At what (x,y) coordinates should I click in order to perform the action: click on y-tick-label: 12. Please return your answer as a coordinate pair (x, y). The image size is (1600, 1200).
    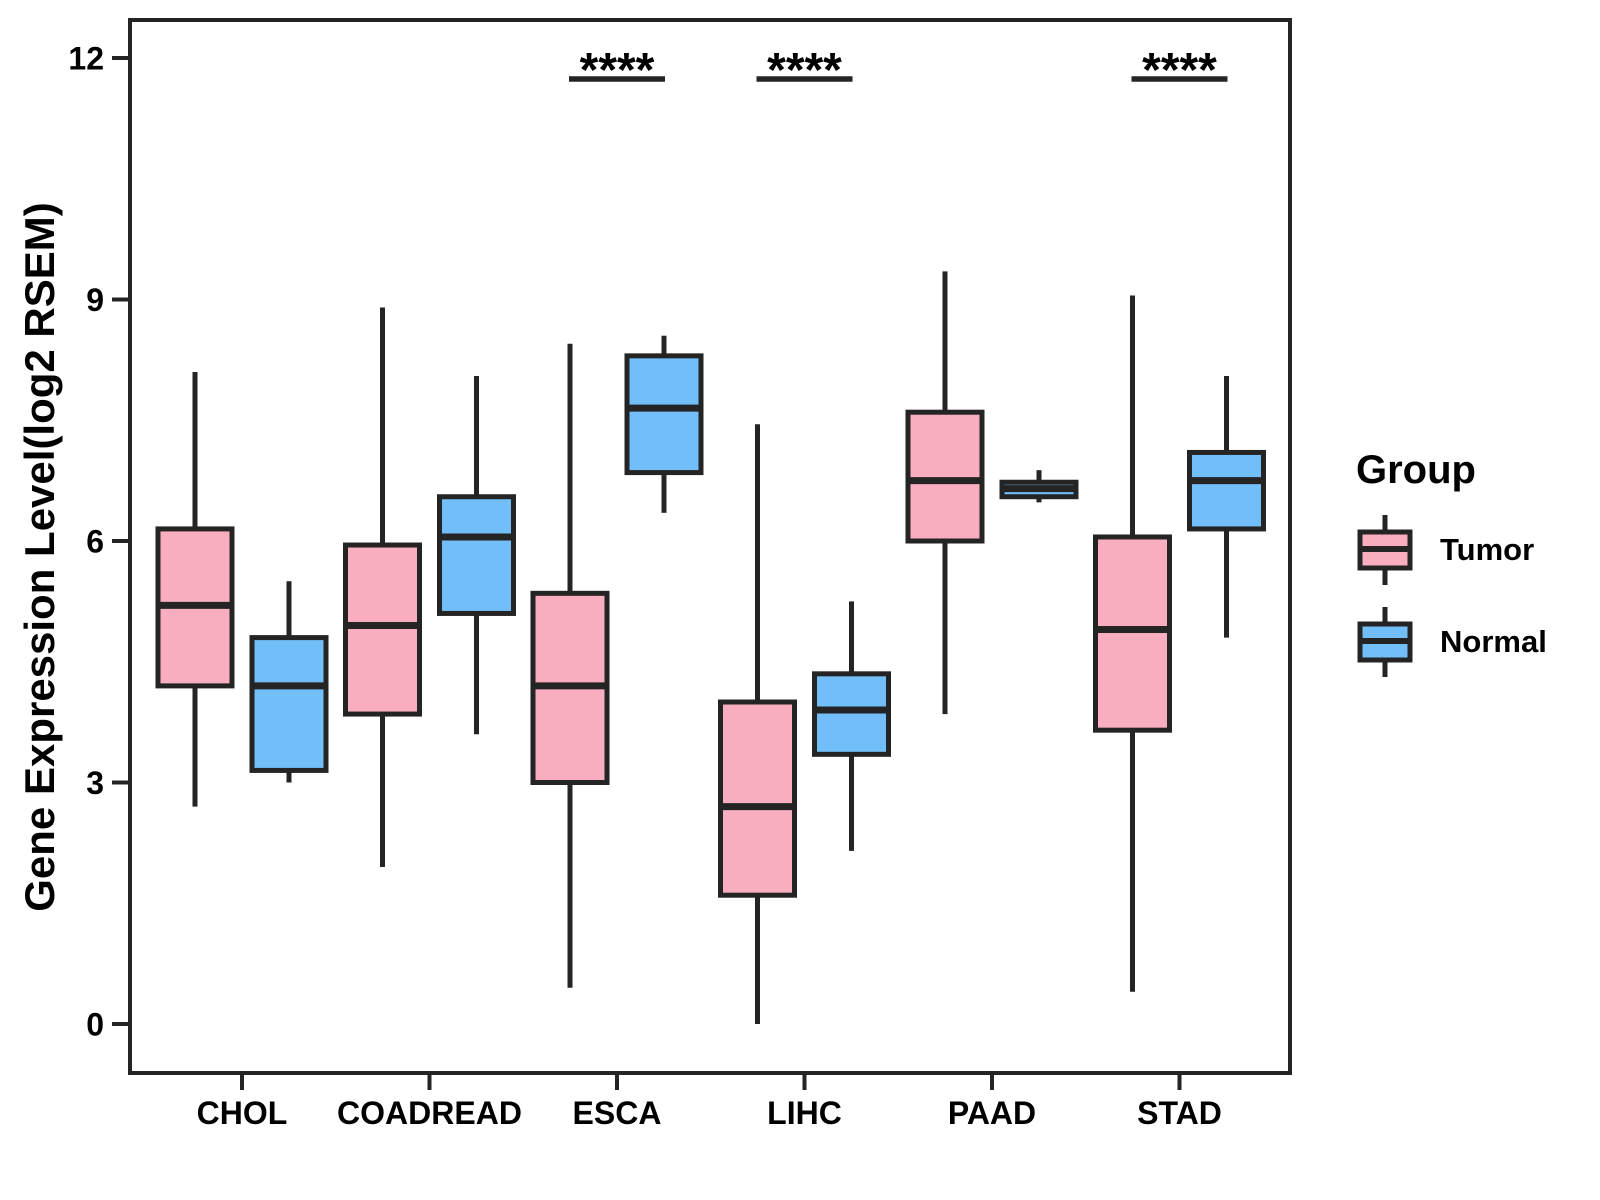
    Looking at the image, I should click on (86, 59).